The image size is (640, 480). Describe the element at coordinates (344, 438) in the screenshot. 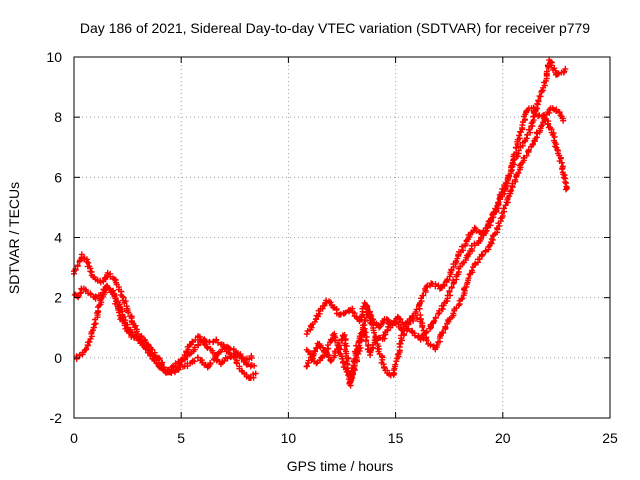

I see `x-tick-labels: 0 5 10 15 20 25` at that location.